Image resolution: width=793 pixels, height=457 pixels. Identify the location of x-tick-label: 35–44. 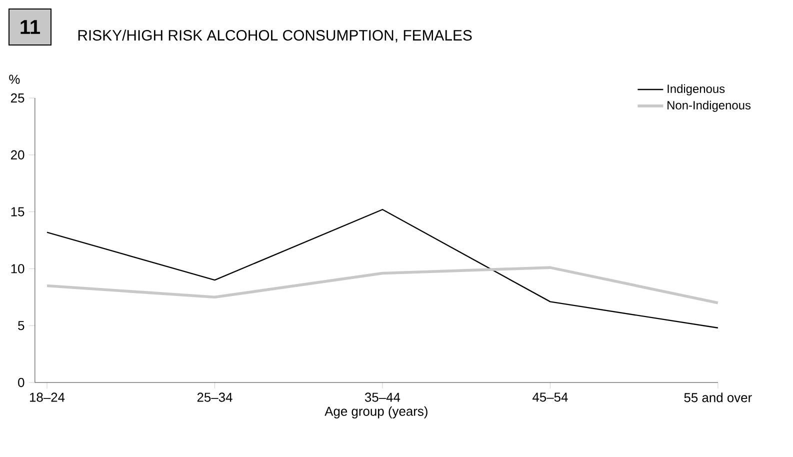
(382, 397).